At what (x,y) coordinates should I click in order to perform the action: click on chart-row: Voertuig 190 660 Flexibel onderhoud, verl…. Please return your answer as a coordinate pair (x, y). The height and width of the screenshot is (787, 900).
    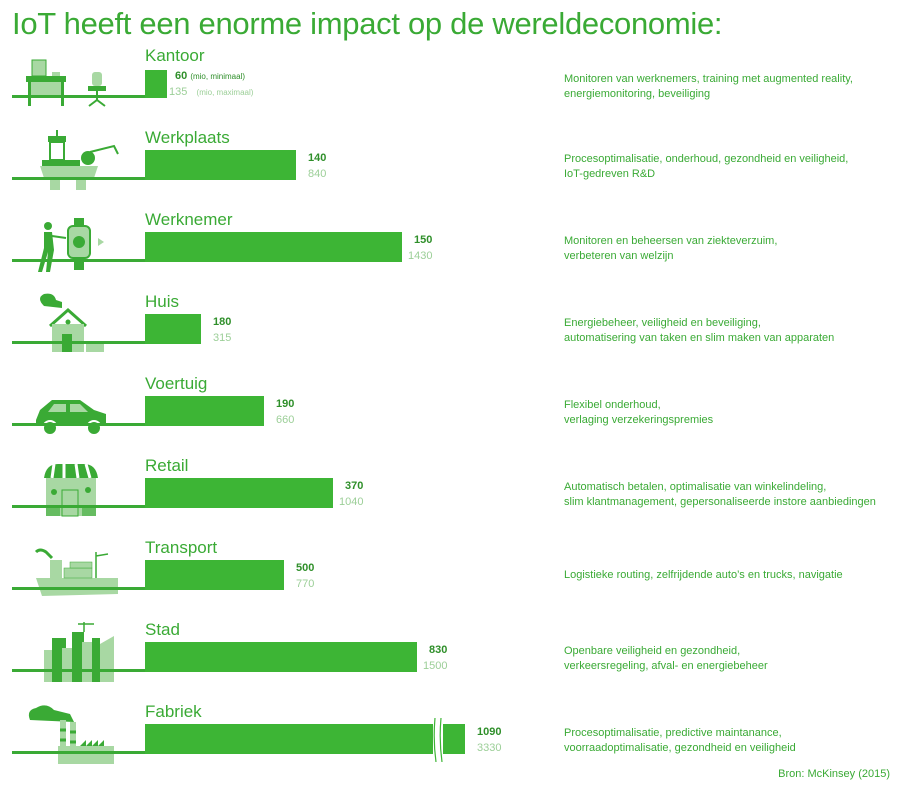
    Looking at the image, I should click on (450, 415).